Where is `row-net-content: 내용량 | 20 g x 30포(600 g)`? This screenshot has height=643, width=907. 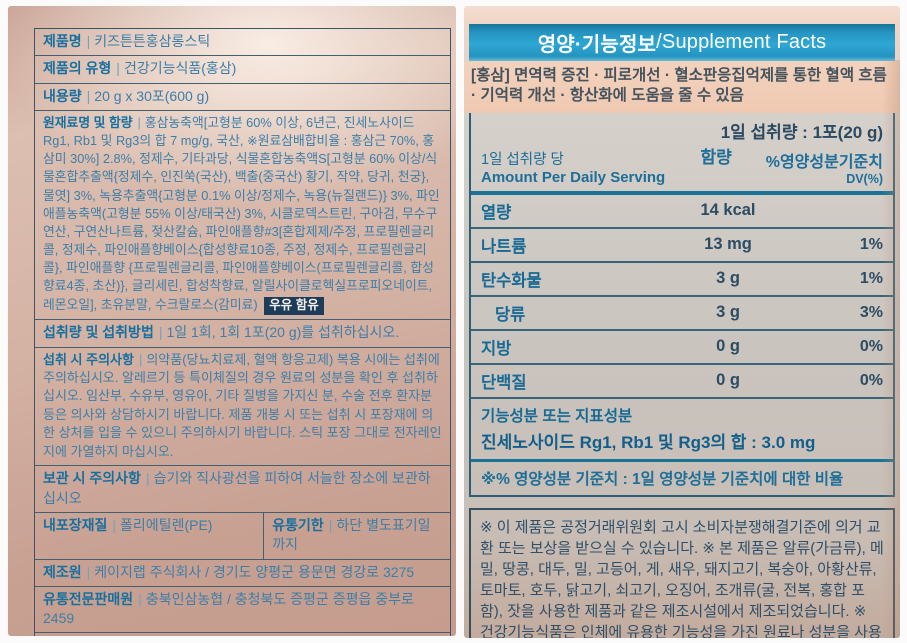 row-net-content: 내용량 | 20 g x 30포(600 g) is located at coordinates (242, 97).